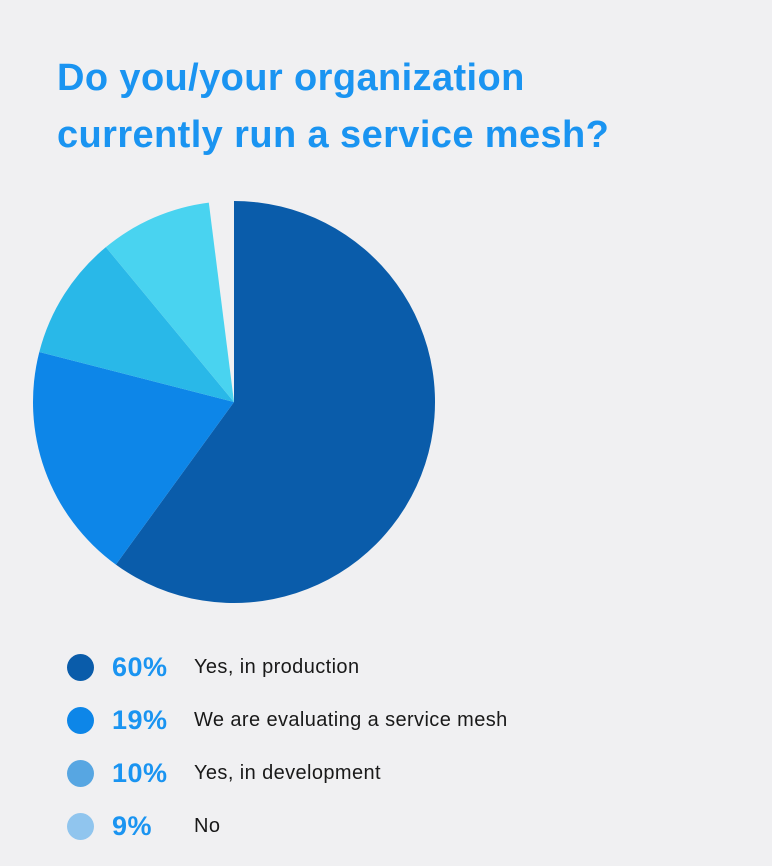 The image size is (772, 866). I want to click on legend-item: 9% No, so click(287, 826).